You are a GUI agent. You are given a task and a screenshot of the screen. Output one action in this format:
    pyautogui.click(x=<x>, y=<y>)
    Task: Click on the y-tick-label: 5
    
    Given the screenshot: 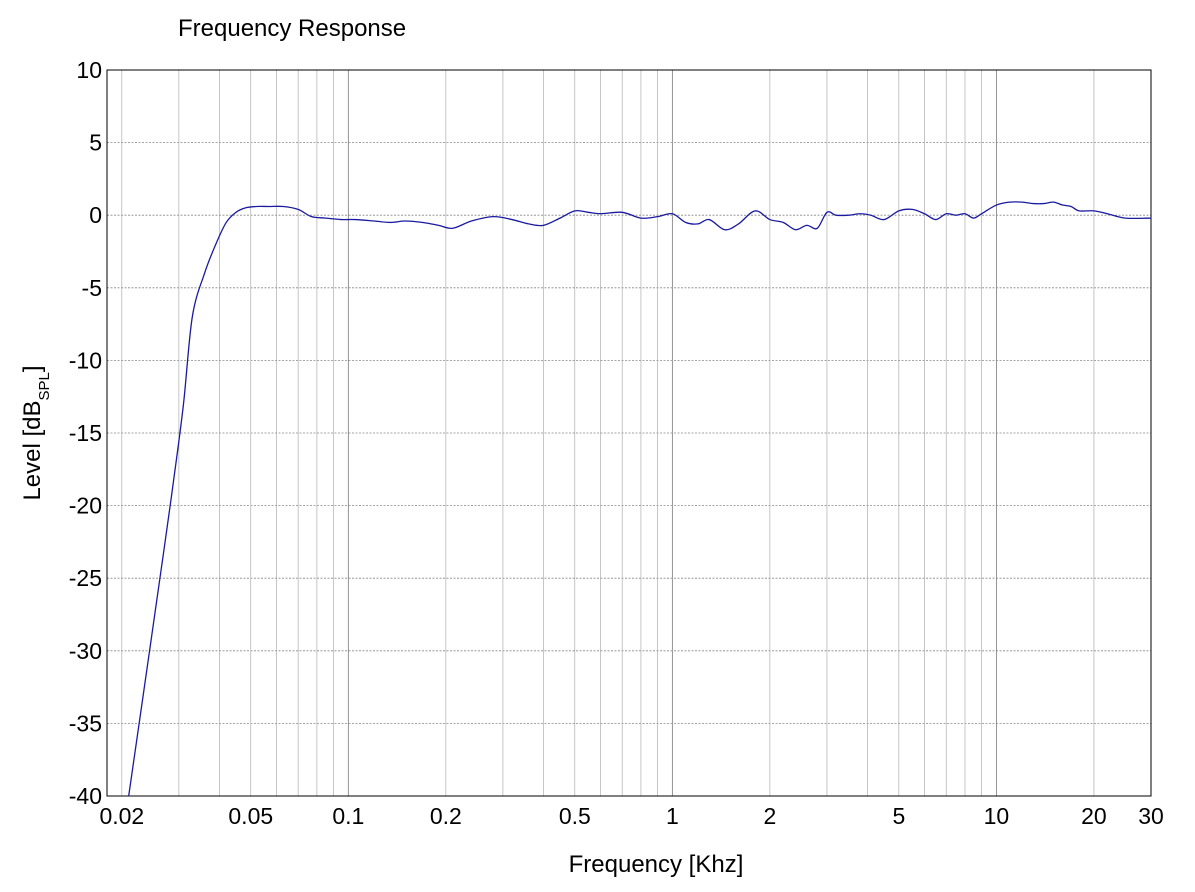 What is the action you would take?
    pyautogui.click(x=95, y=143)
    